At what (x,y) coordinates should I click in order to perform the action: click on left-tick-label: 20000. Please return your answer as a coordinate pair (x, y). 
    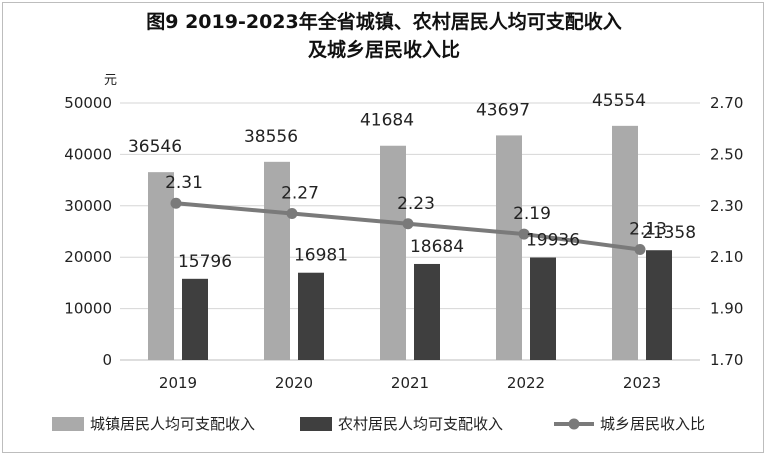
    Looking at the image, I should click on (88, 257).